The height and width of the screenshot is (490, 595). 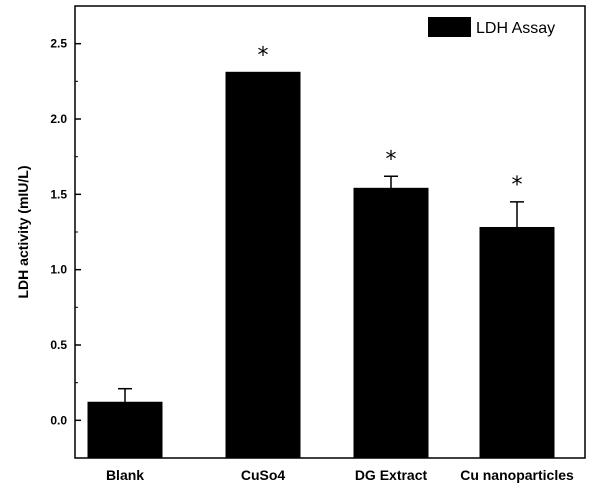 What do you see at coordinates (58, 420) in the screenshot?
I see `y-tick-label: 0.0` at bounding box center [58, 420].